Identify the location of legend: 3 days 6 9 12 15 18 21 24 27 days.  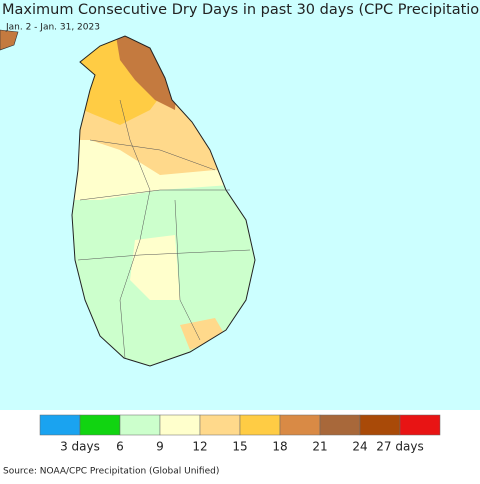
(240, 434).